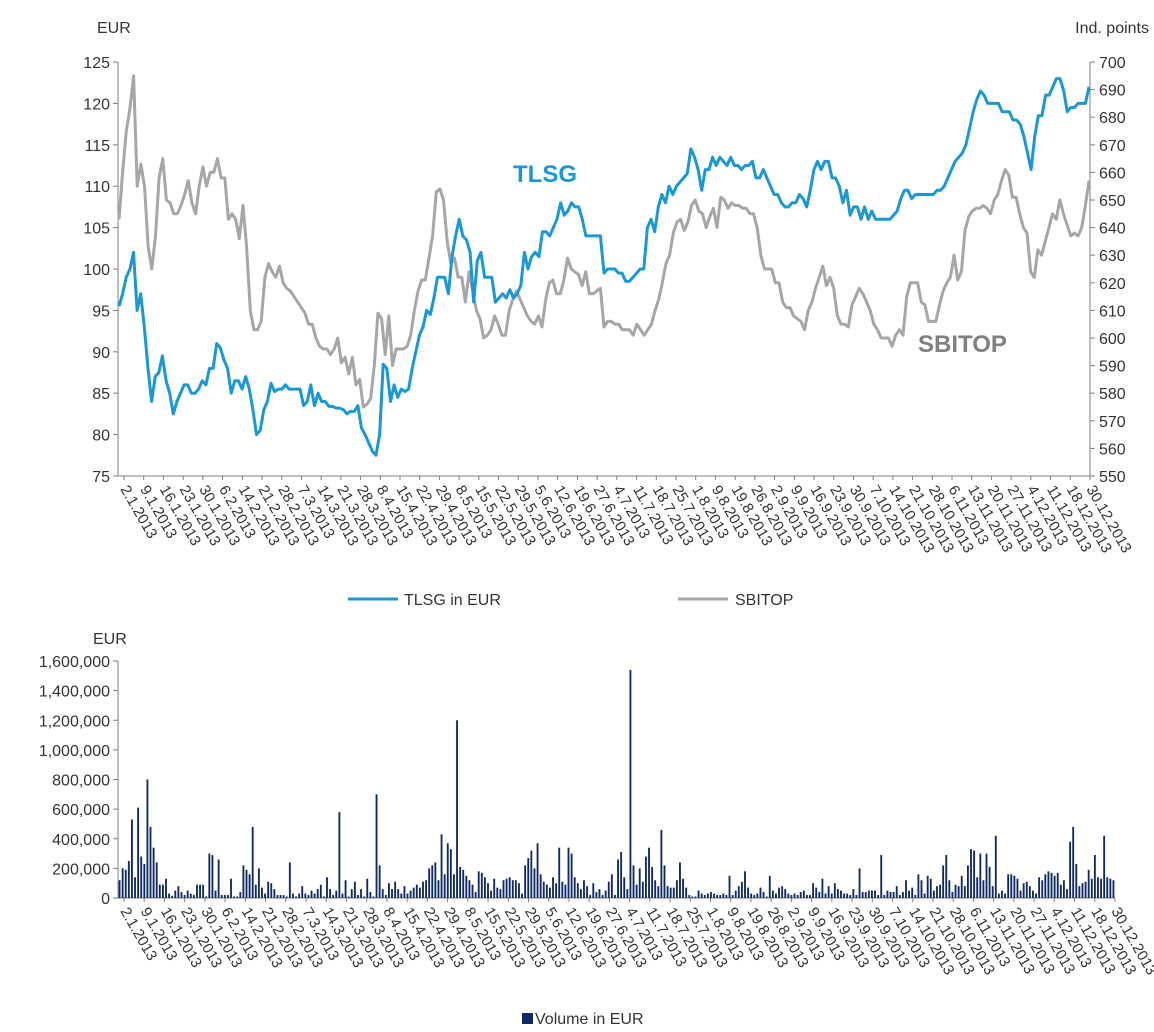 This screenshot has height=1032, width=1154. What do you see at coordinates (101, 477) in the screenshot?
I see `left-tick-label-75: 75` at bounding box center [101, 477].